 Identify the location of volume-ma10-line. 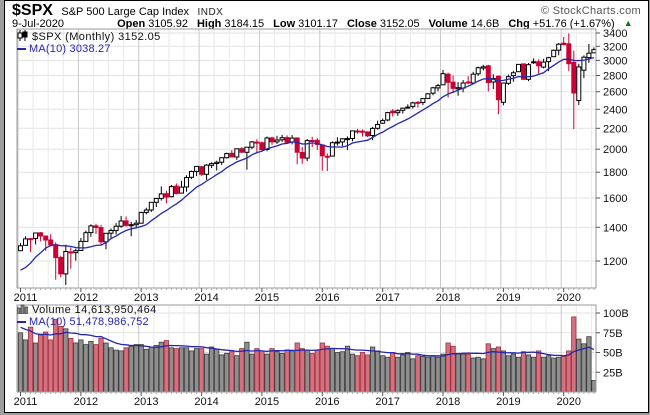
(307, 341).